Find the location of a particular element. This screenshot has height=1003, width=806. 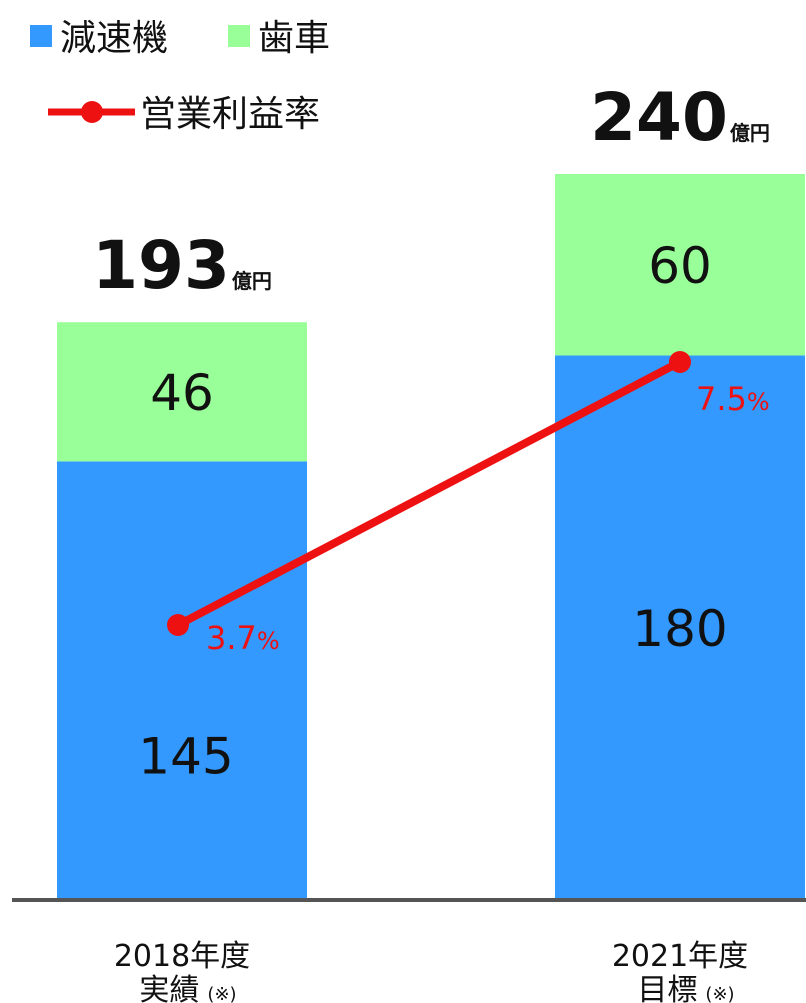

category-label: 2018年度 is located at coordinates (182, 956).